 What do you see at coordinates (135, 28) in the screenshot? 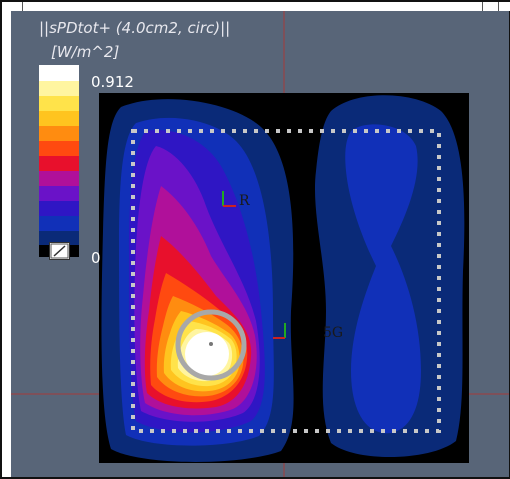
I see `plot-title: ||sPDtot+ (4.0cm2, circ)||` at bounding box center [135, 28].